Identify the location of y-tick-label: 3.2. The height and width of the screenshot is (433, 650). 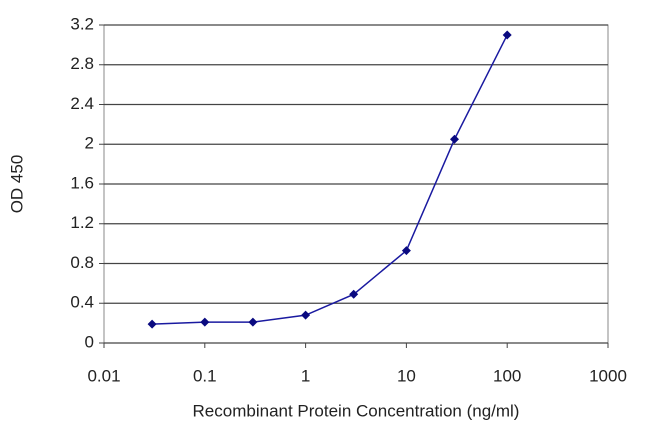
(82, 23).